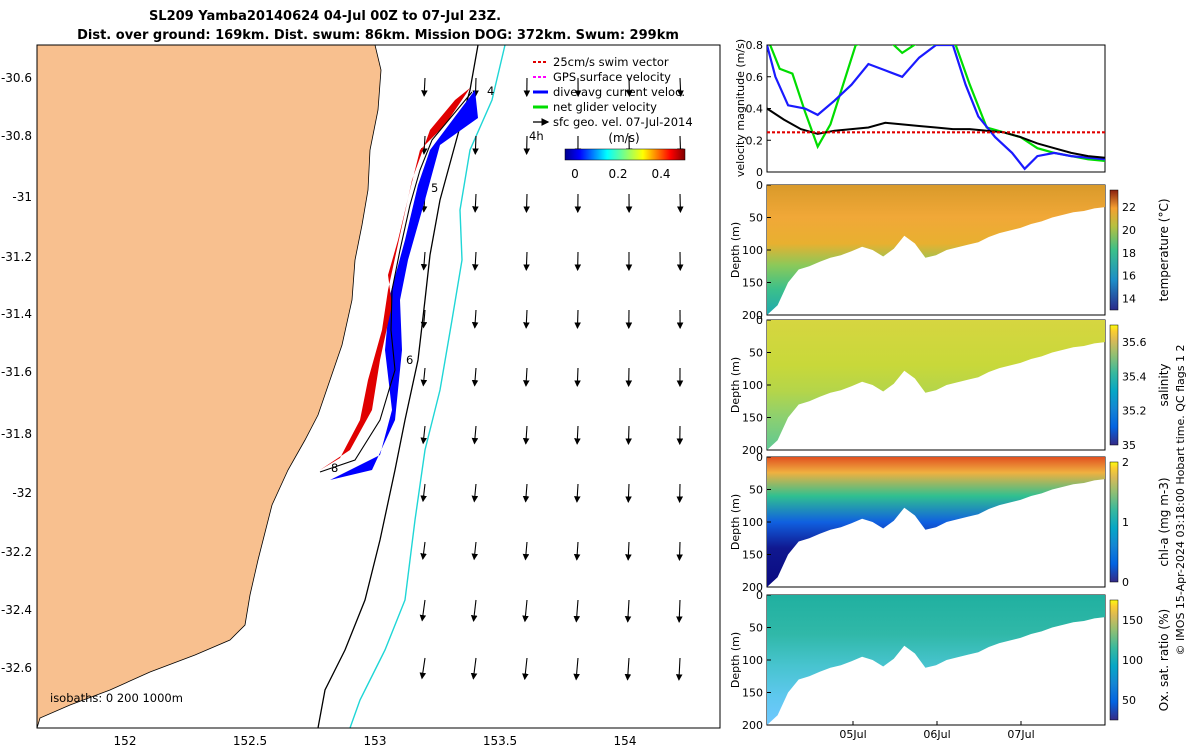  Describe the element at coordinates (500, 741) in the screenshot. I see `map-x-tick: 153.5` at that location.